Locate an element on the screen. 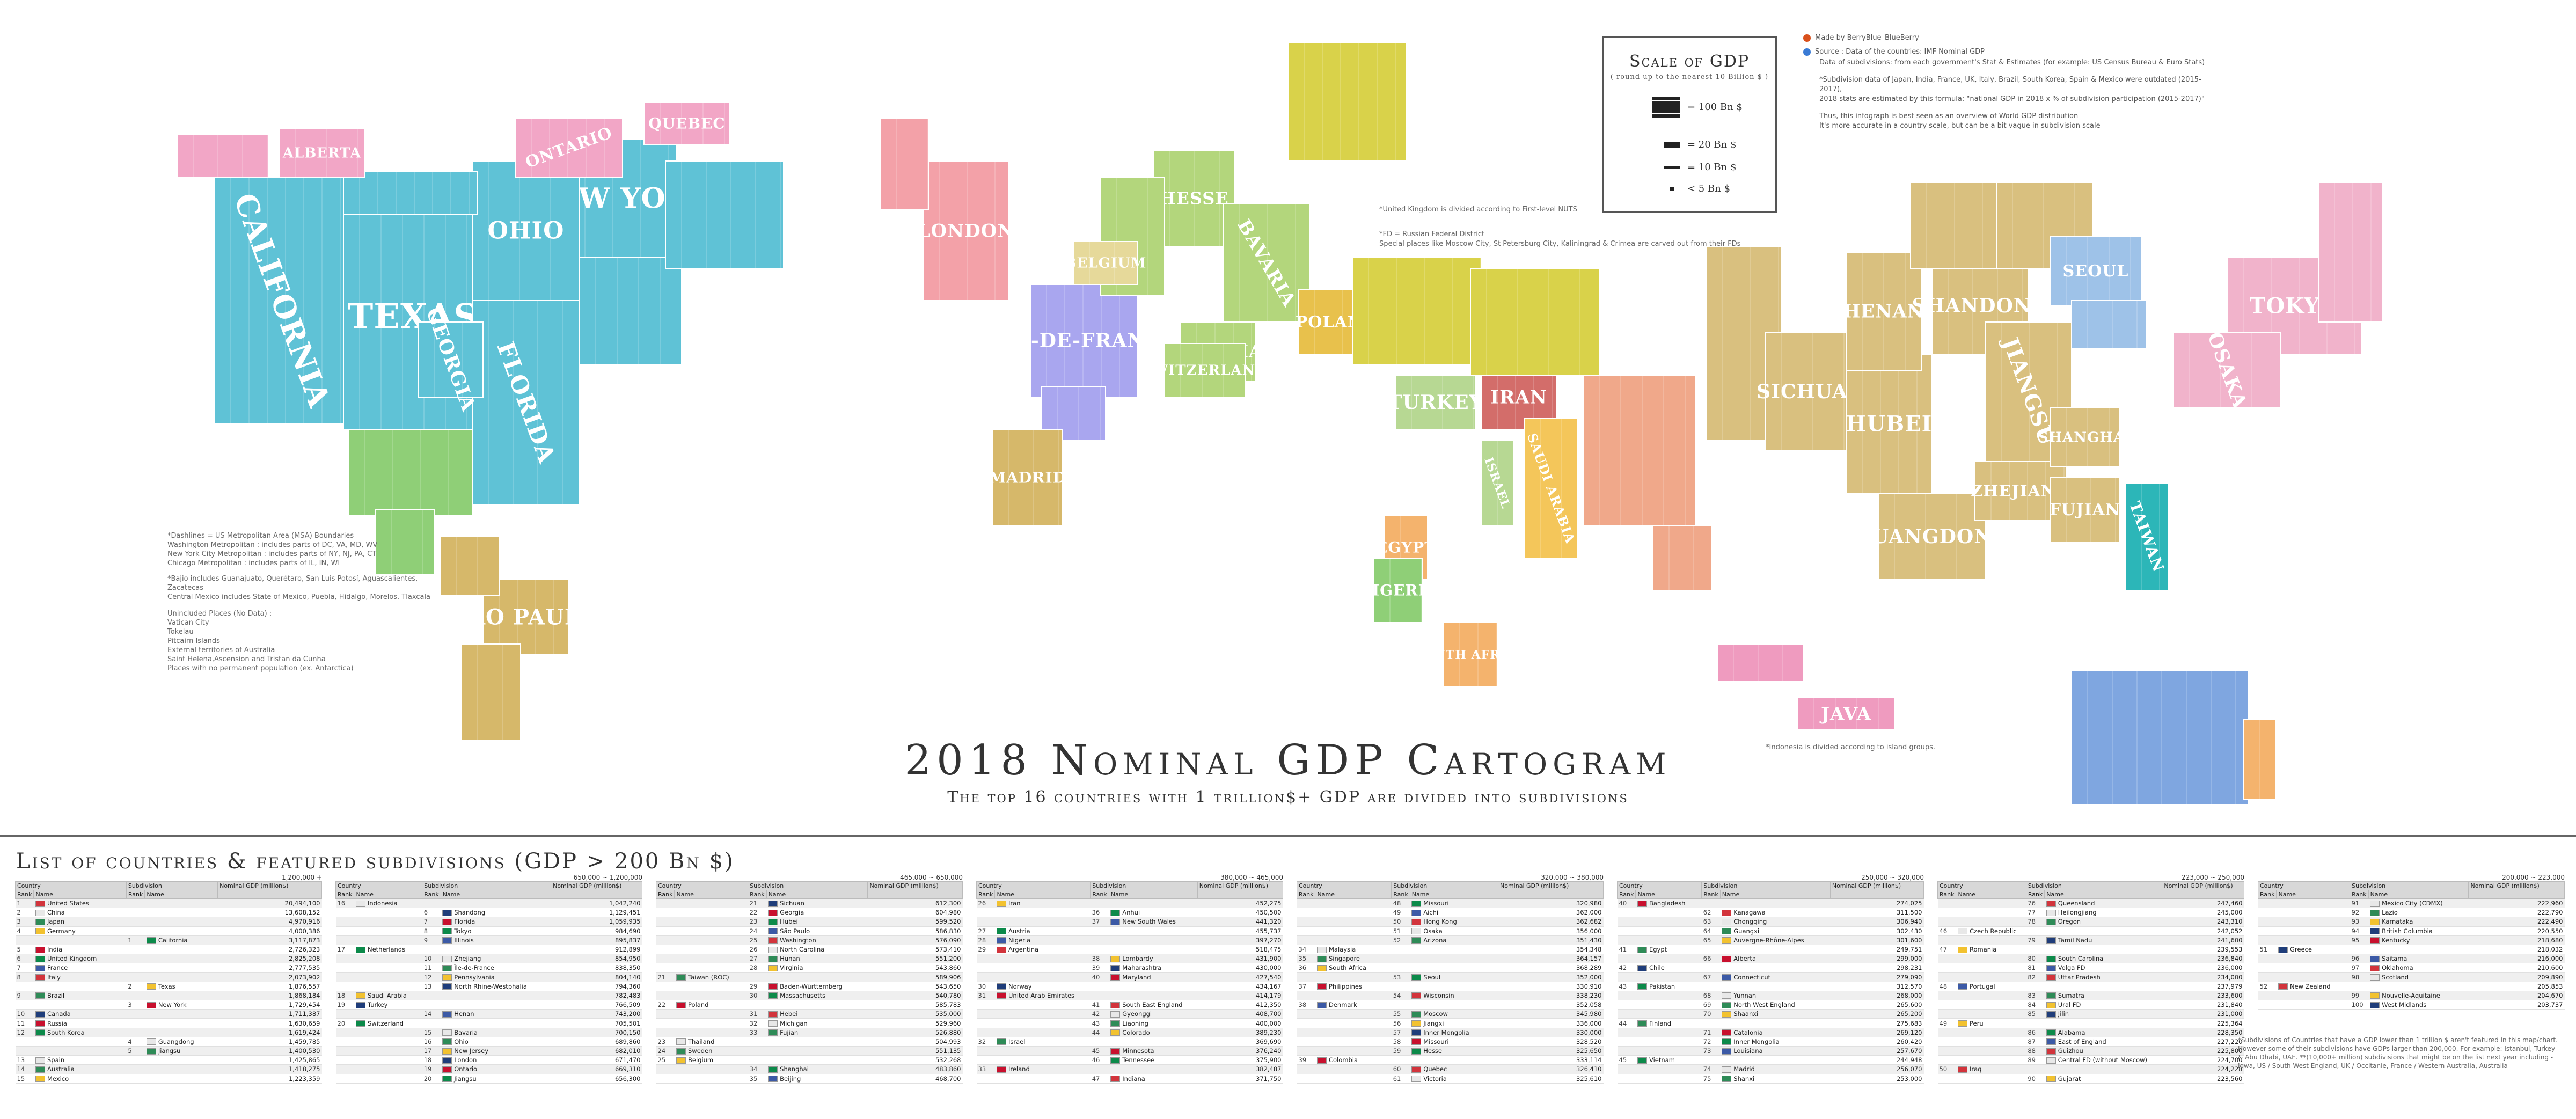 This screenshot has width=2576, height=1119. scale-label: = 20 Bn $ is located at coordinates (1712, 144).